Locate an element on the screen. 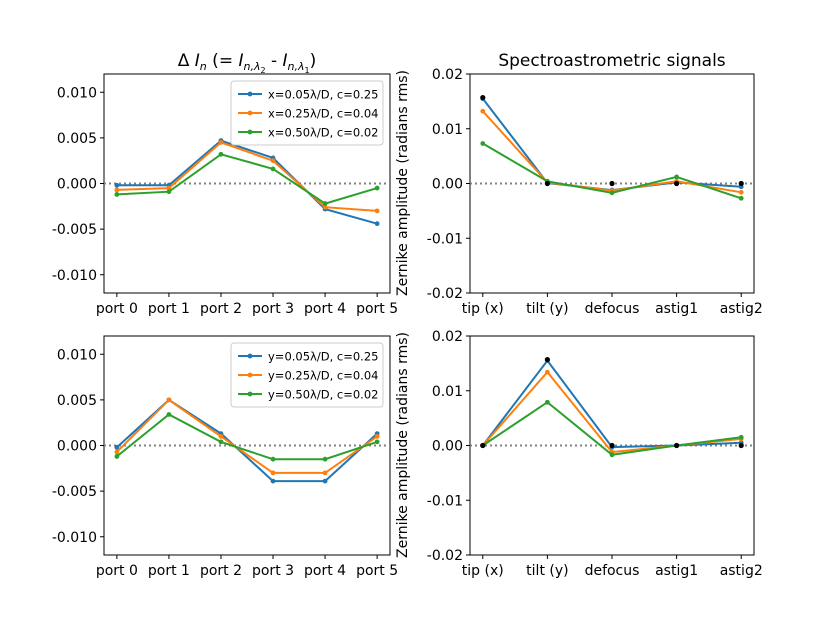  x-tick-label-top-left: port 0 is located at coordinates (117, 309).